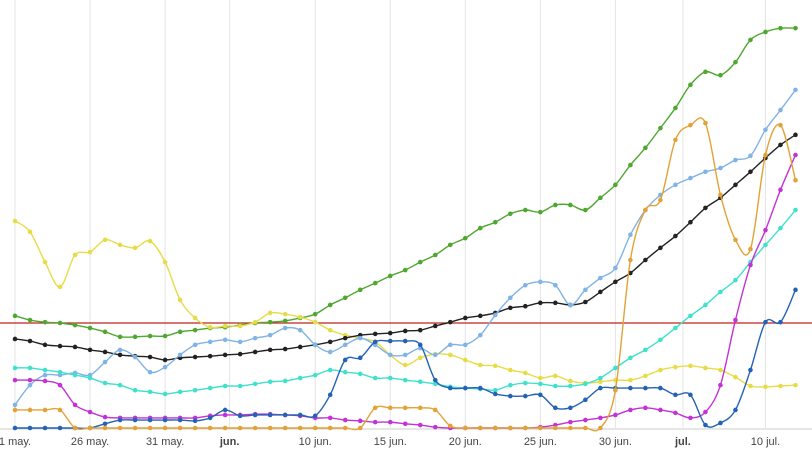  Describe the element at coordinates (90, 442) in the screenshot. I see `x-tick-label: 26 may.` at that location.